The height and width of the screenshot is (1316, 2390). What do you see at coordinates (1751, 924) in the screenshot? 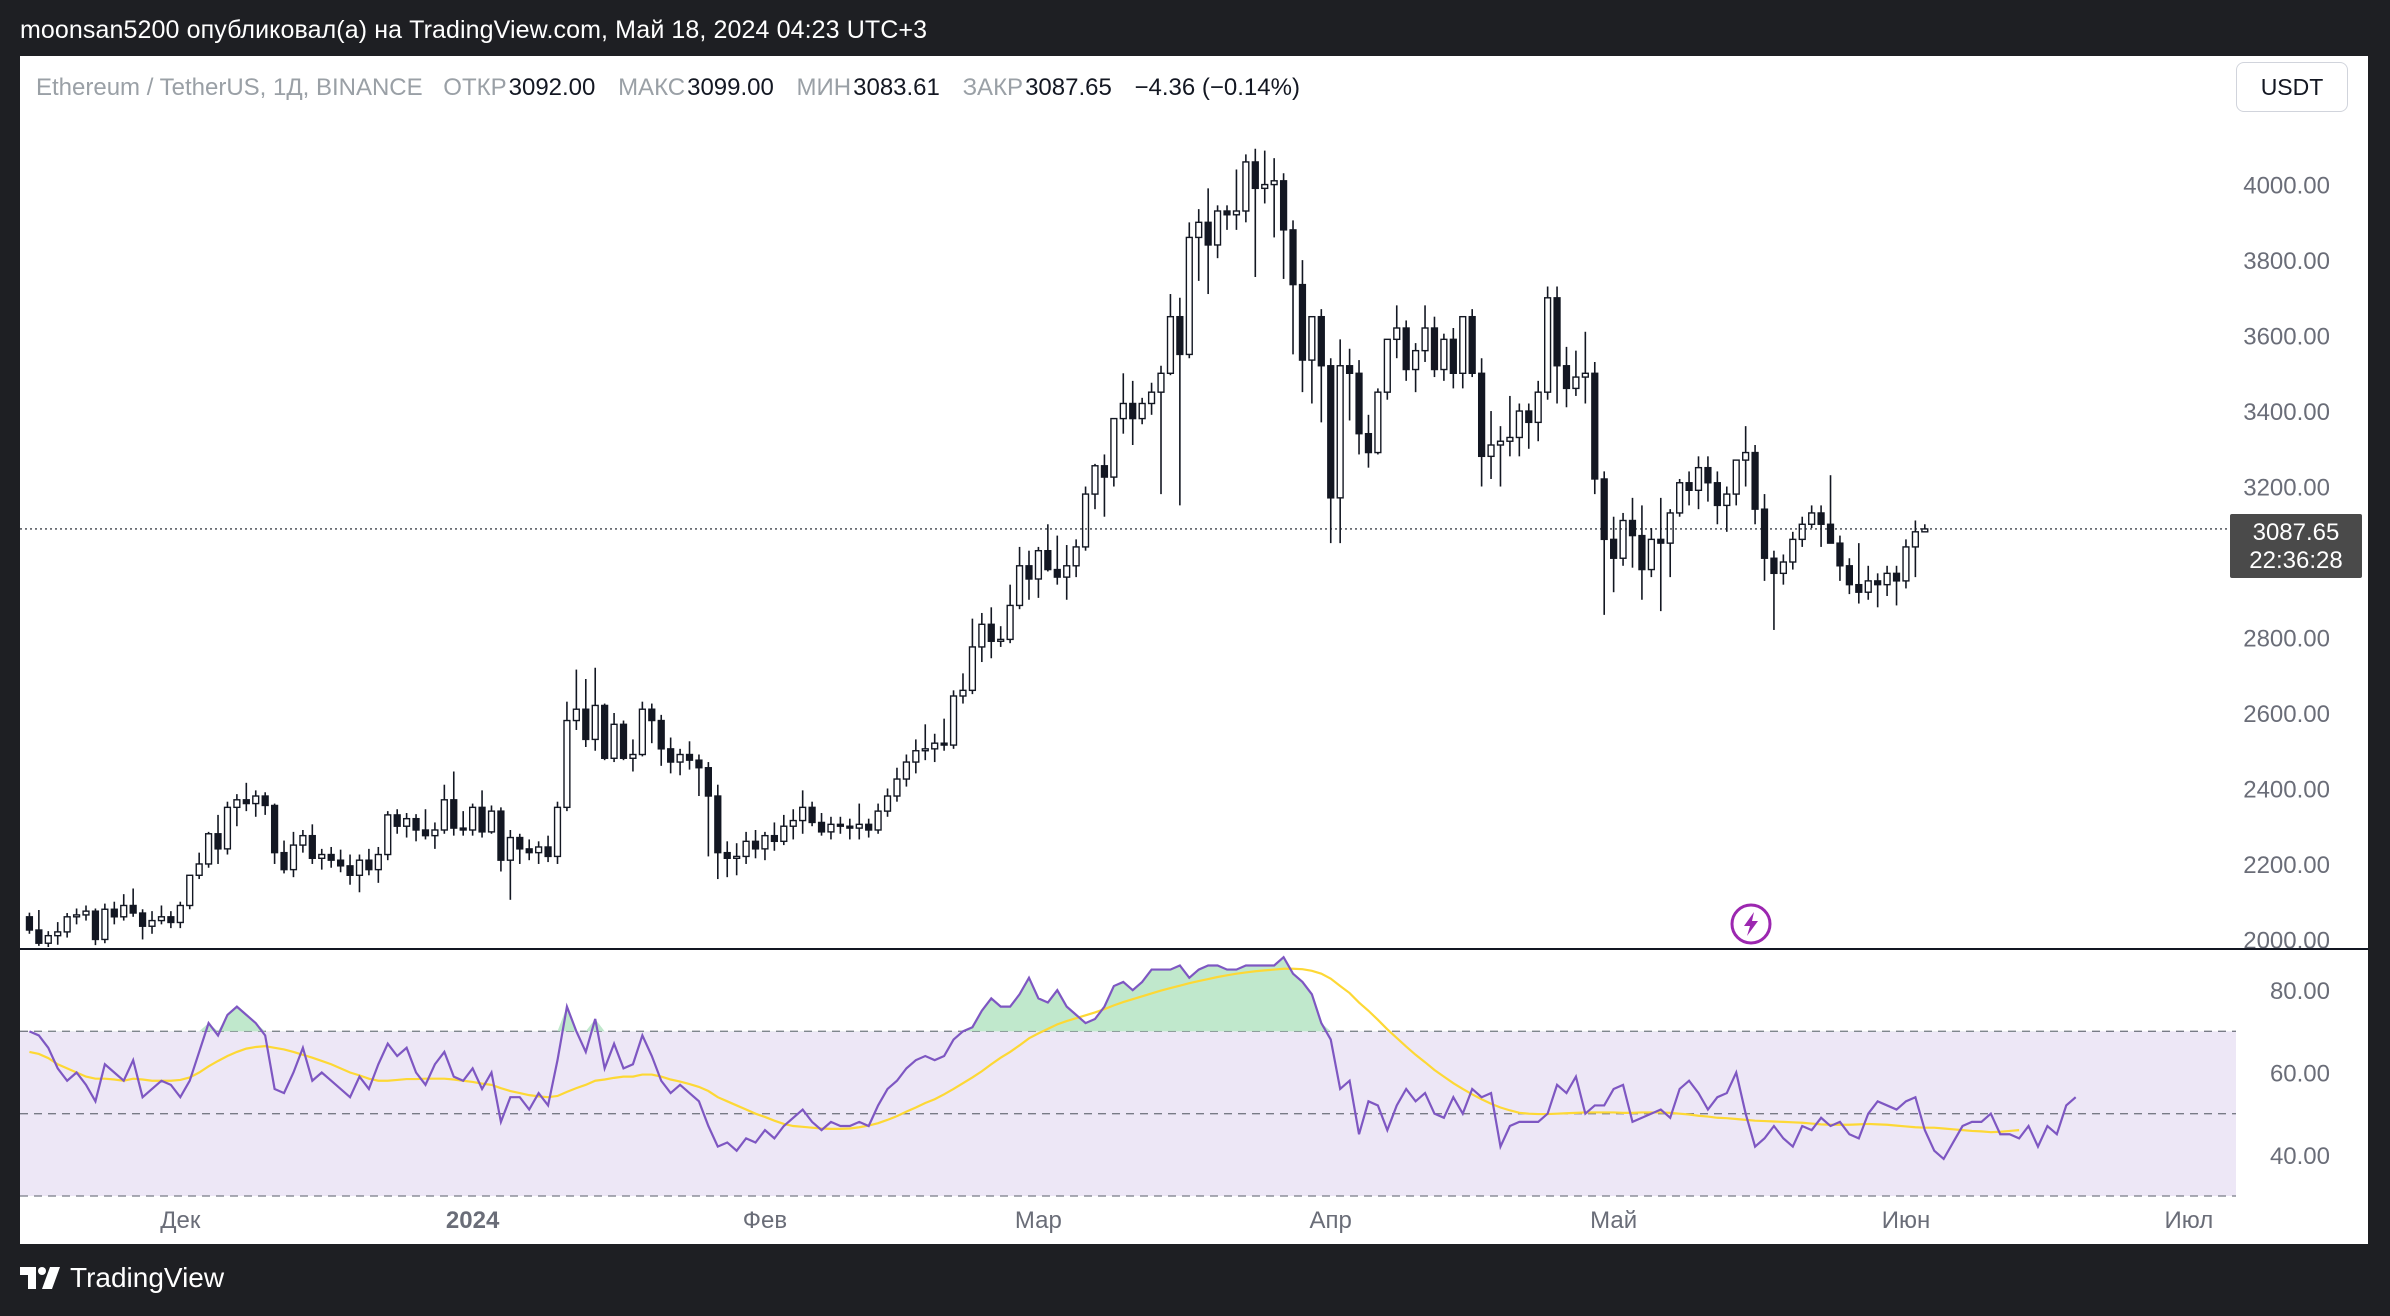
I see `lightning-icon` at bounding box center [1751, 924].